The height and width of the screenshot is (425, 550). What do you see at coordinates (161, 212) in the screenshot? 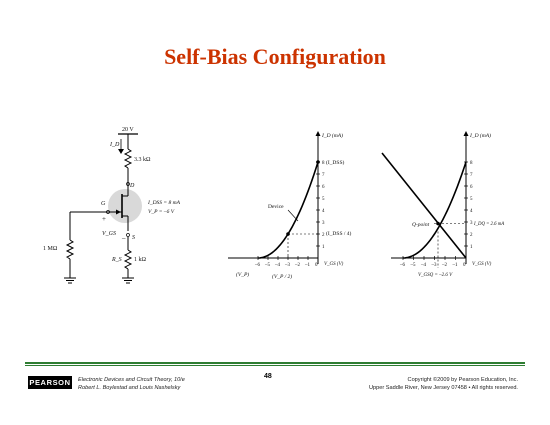
I see `vp-spec: V_P = –6 V` at bounding box center [161, 212].